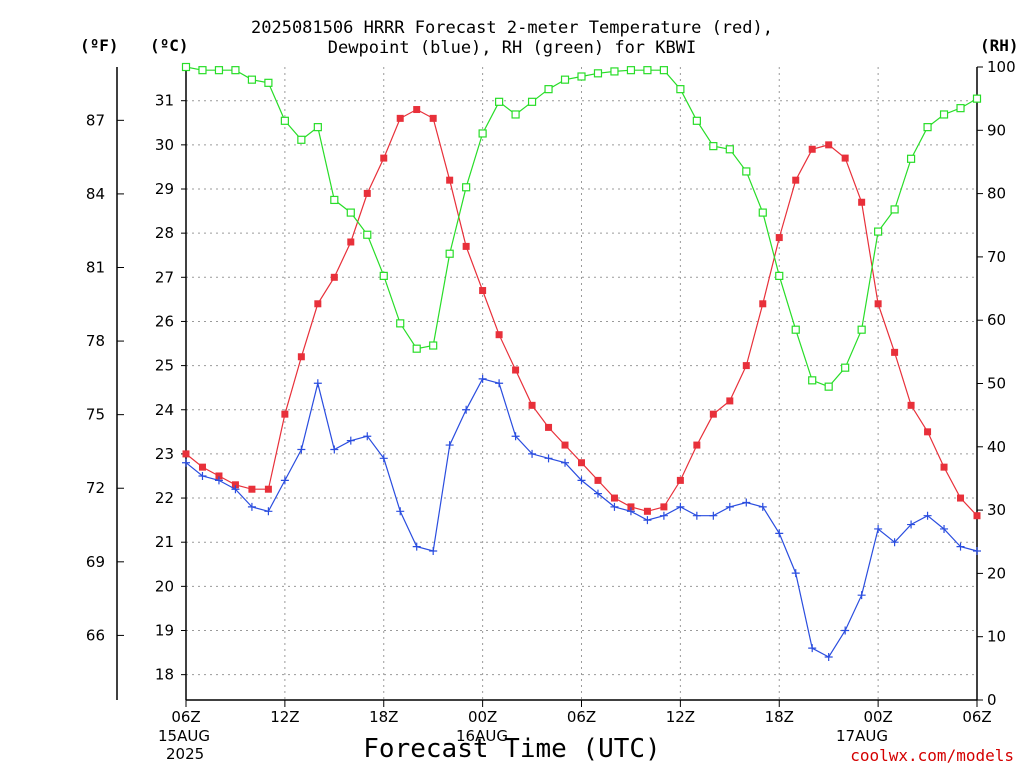 The height and width of the screenshot is (768, 1024). What do you see at coordinates (779, 717) in the screenshot?
I see `x-tick-label: 18Z` at bounding box center [779, 717].